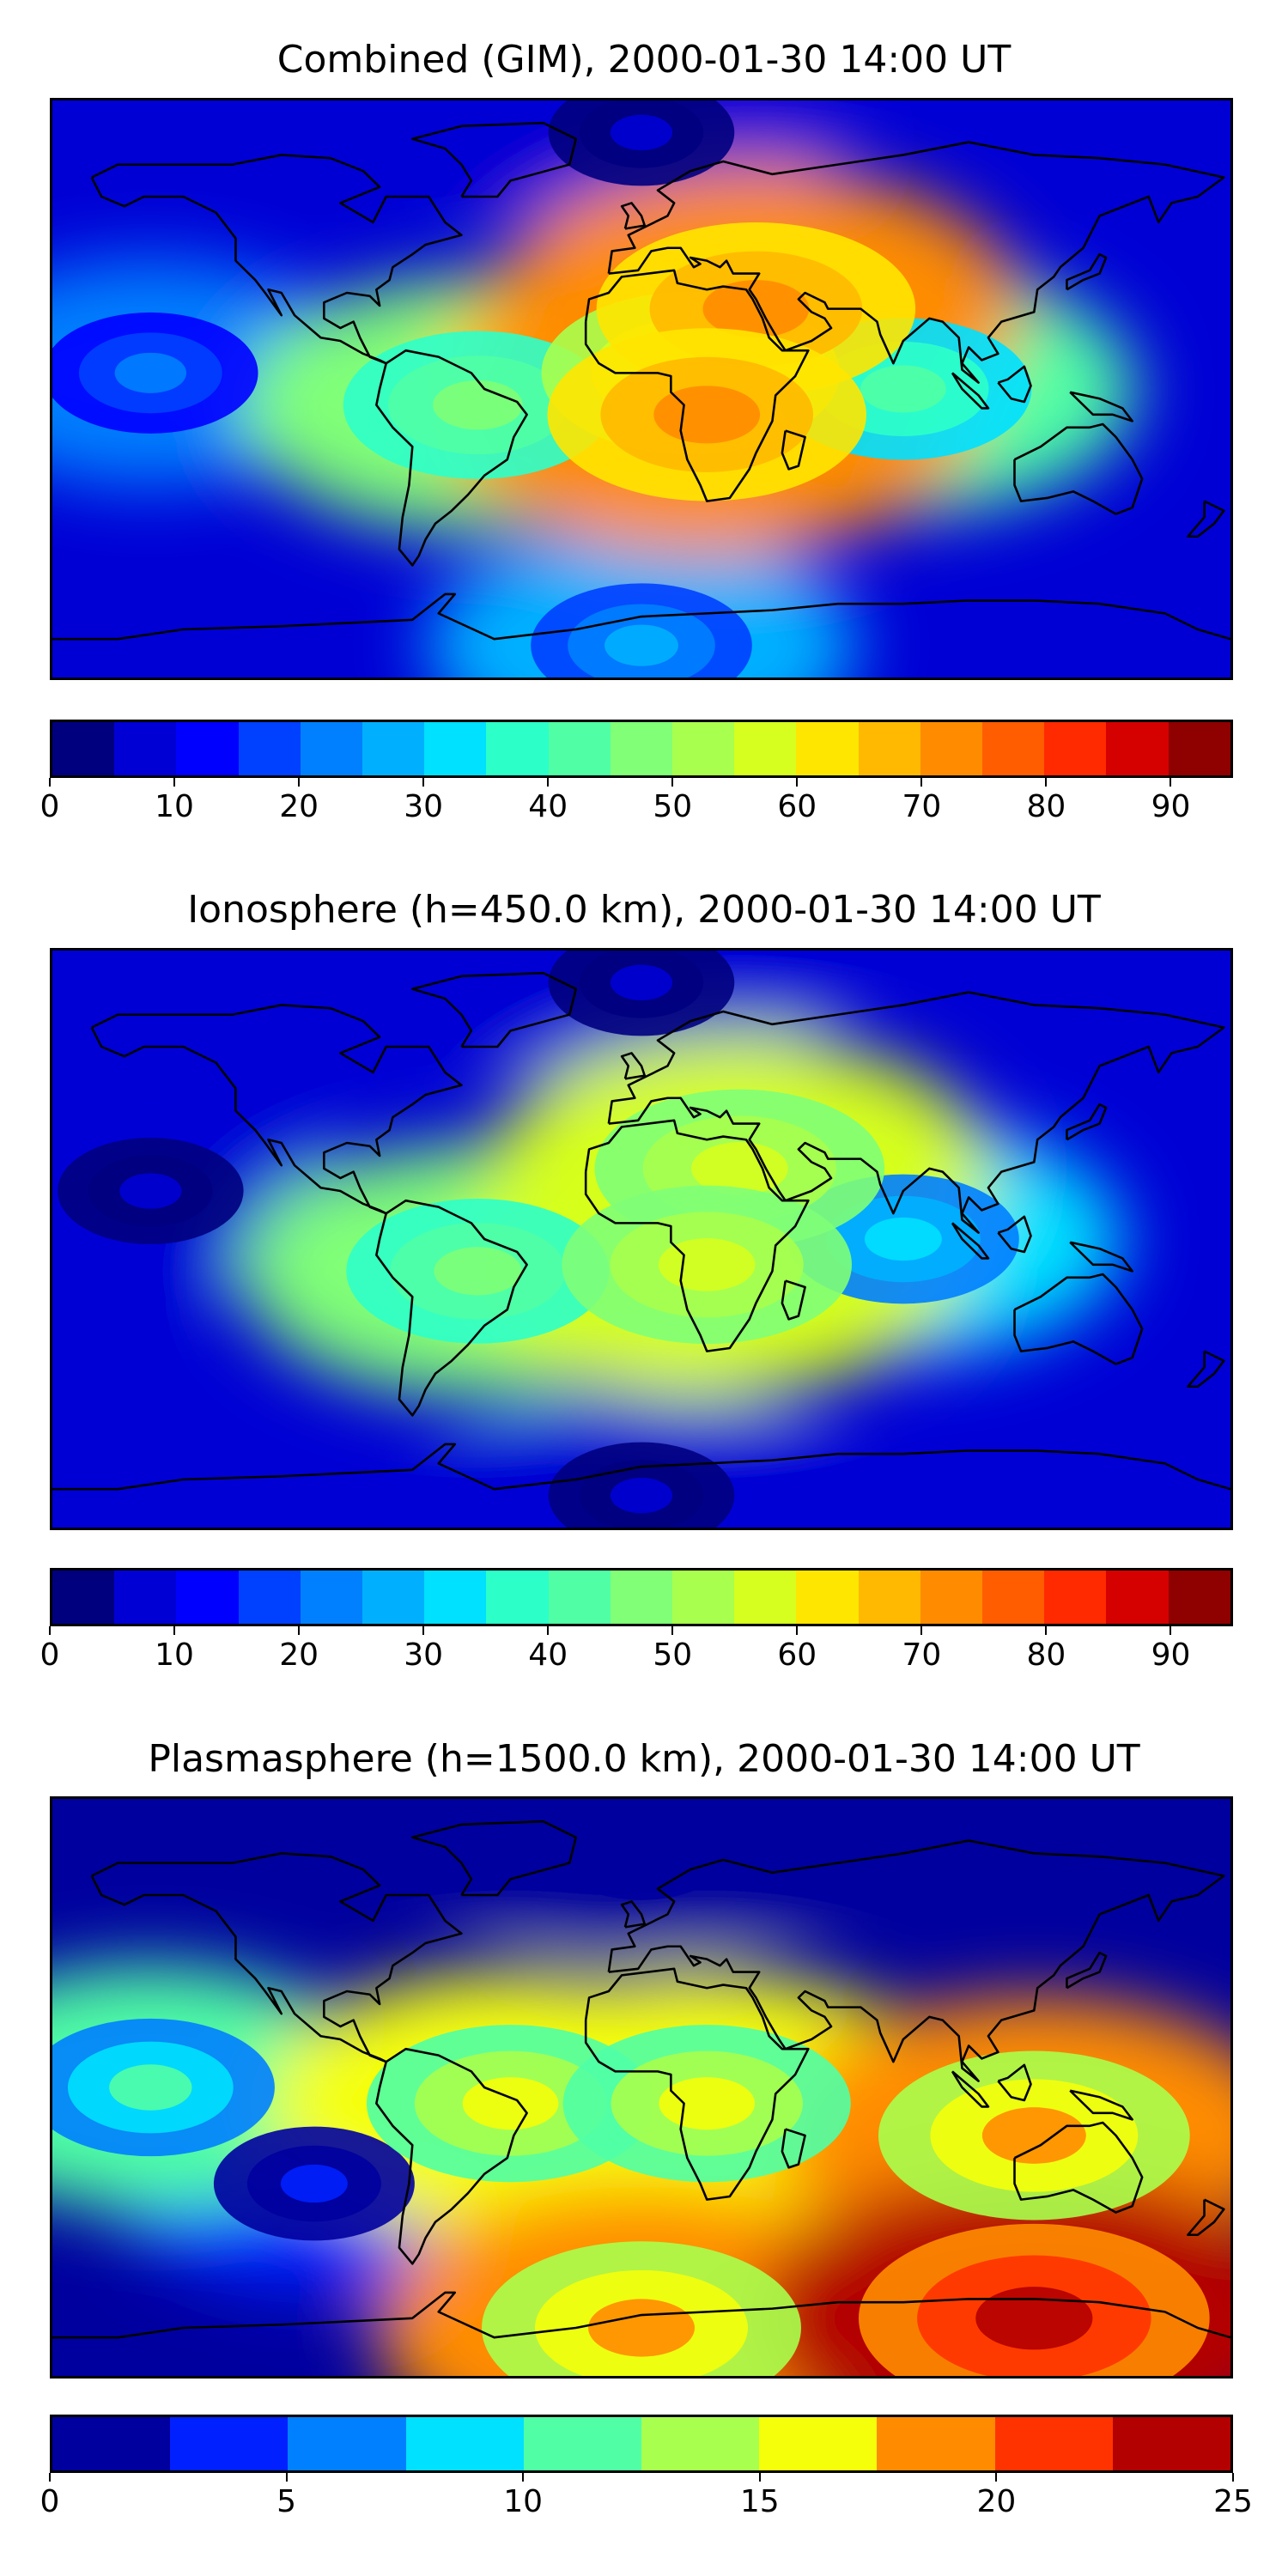 The height and width of the screenshot is (2576, 1288). Describe the element at coordinates (1171, 806) in the screenshot. I see `colorbar-tick-label: 90` at that location.